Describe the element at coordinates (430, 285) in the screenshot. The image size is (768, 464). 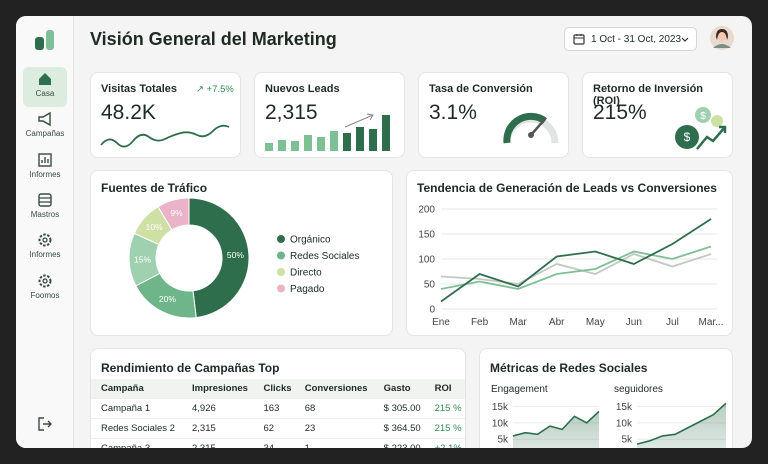
I see `y-tick-label: 50` at that location.